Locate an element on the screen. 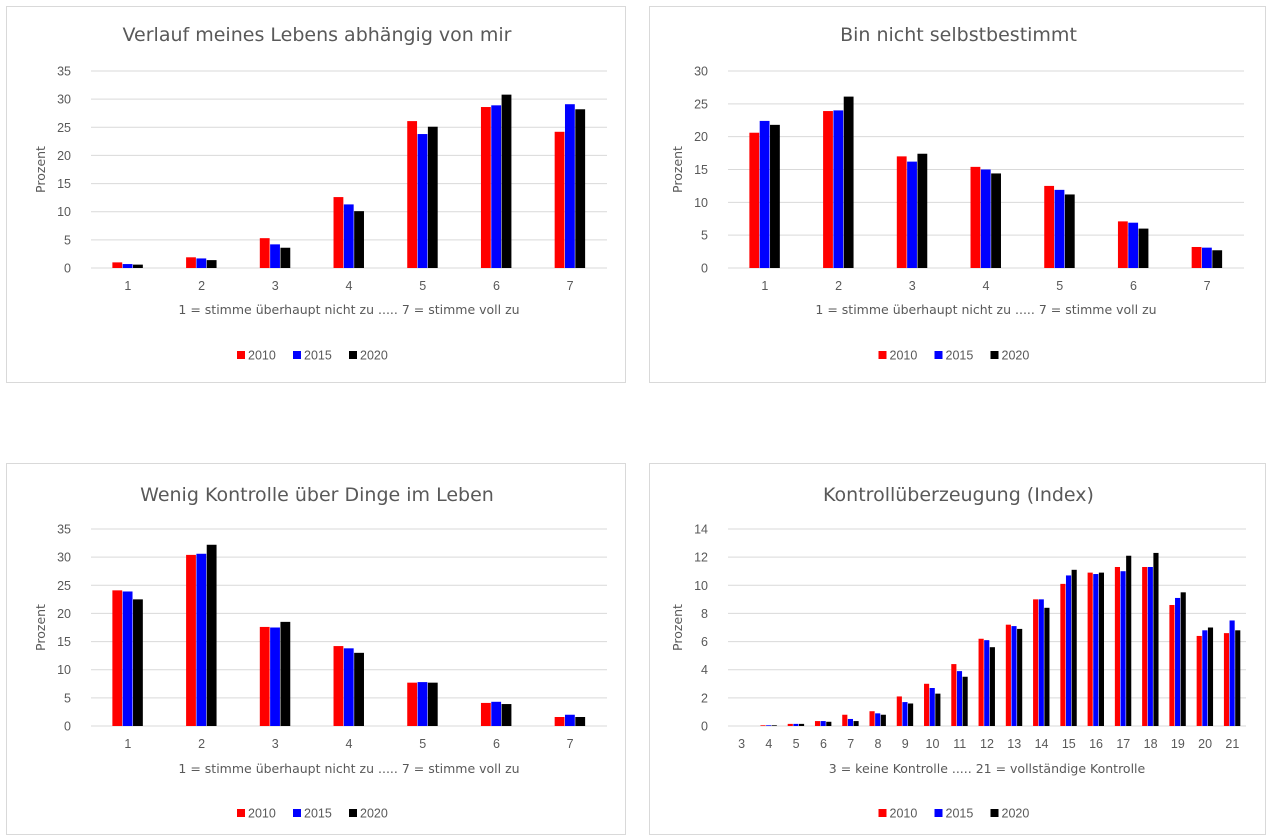 Image resolution: width=1269 pixels, height=839 pixels. x-tick-label: 14 is located at coordinates (1042, 744).